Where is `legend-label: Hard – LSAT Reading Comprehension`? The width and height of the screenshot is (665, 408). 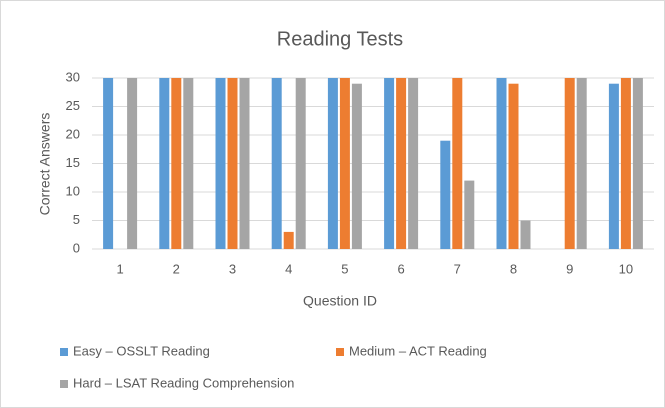
legend-label: Hard – LSAT Reading Comprehension is located at coordinates (183, 382).